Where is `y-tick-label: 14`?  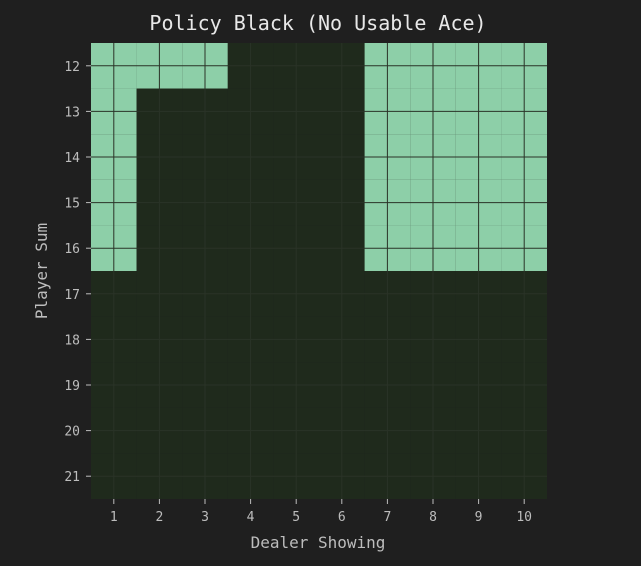 y-tick-label: 14 is located at coordinates (72, 158).